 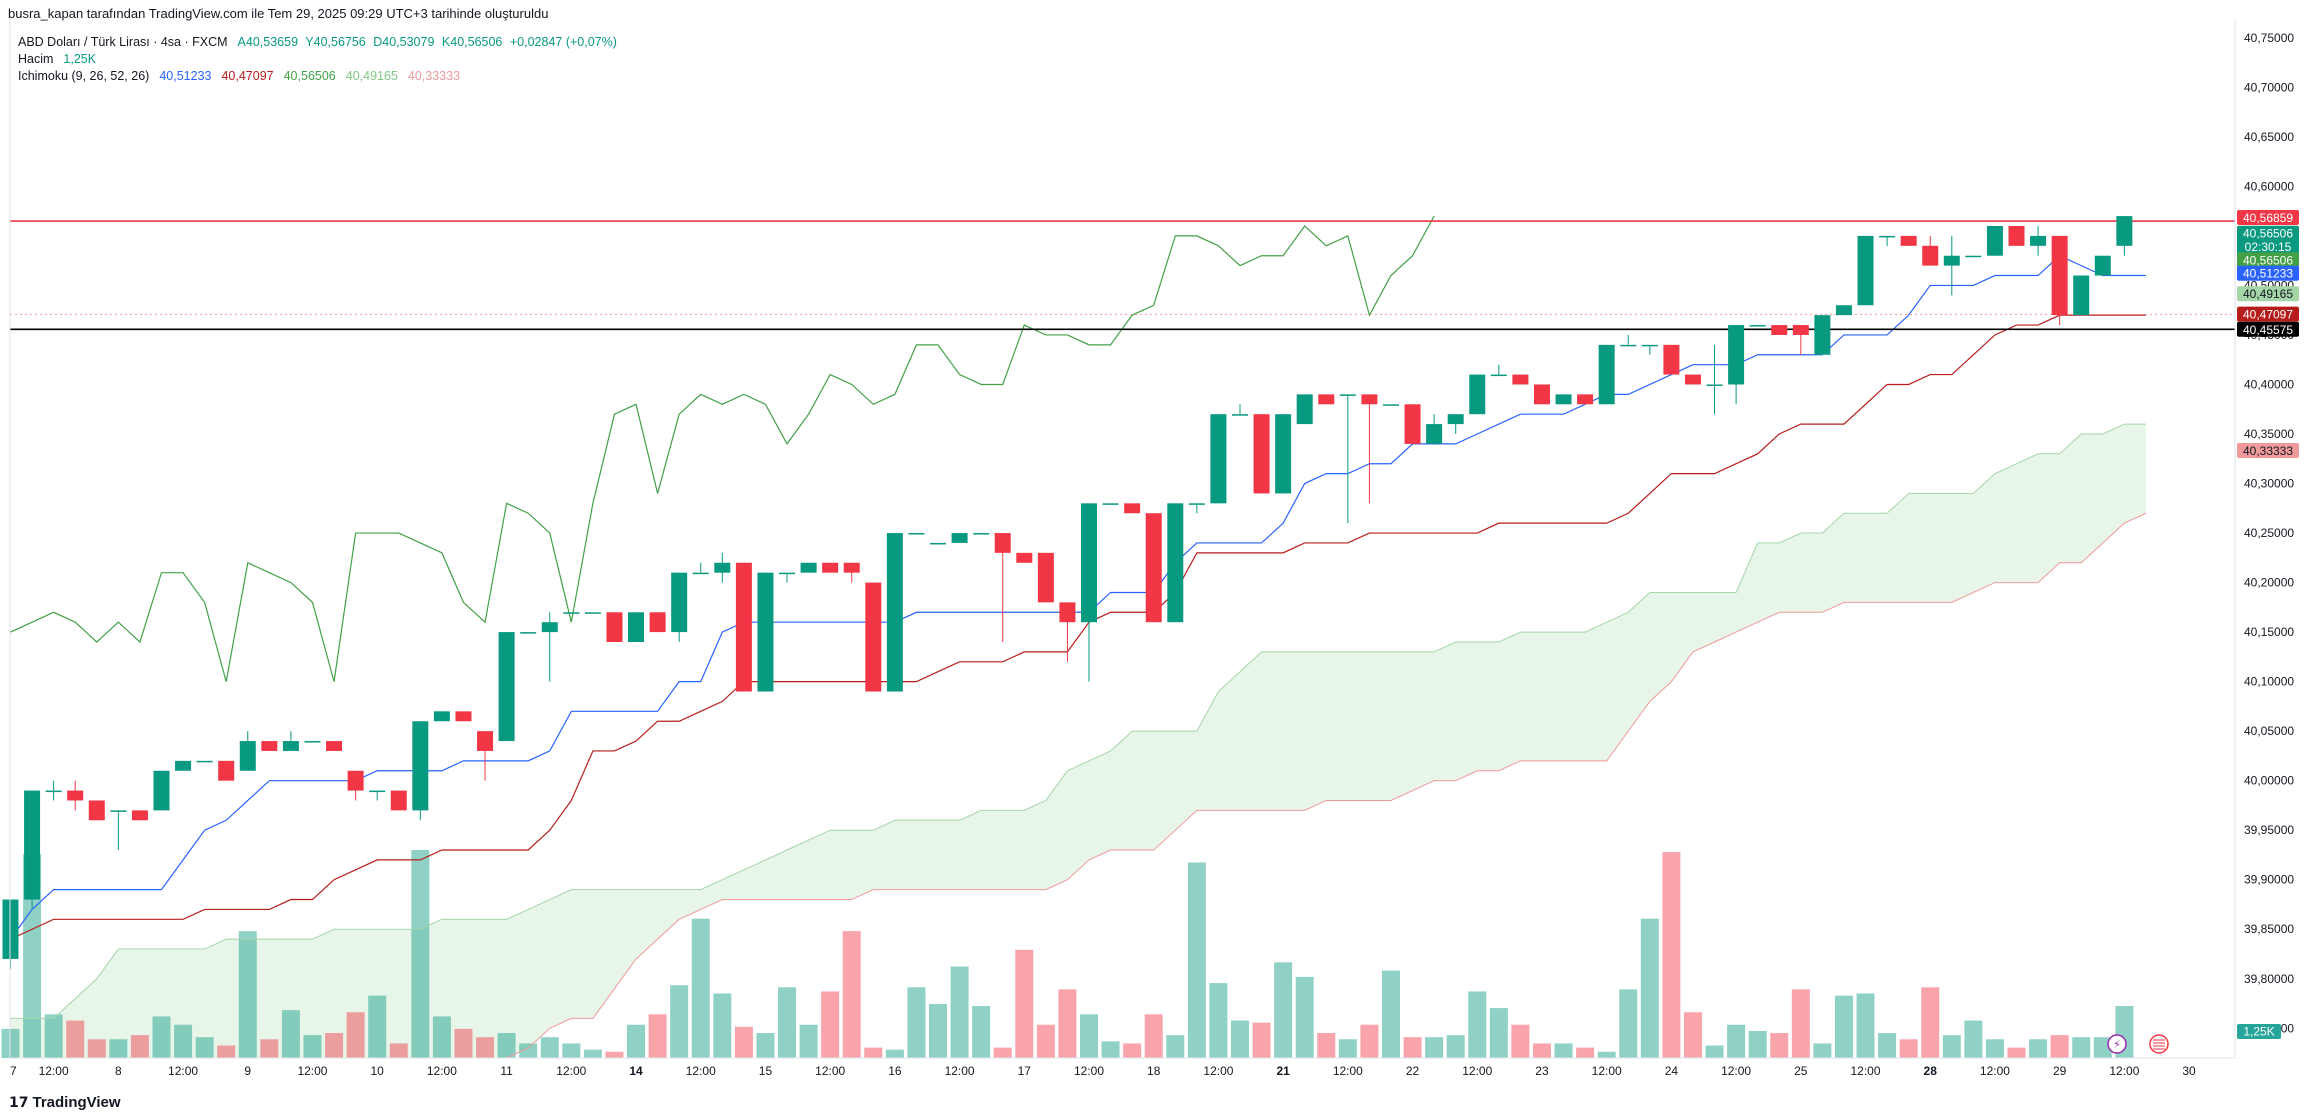 What do you see at coordinates (268, 42) in the screenshot?
I see `ohlc-open: A40,53659` at bounding box center [268, 42].